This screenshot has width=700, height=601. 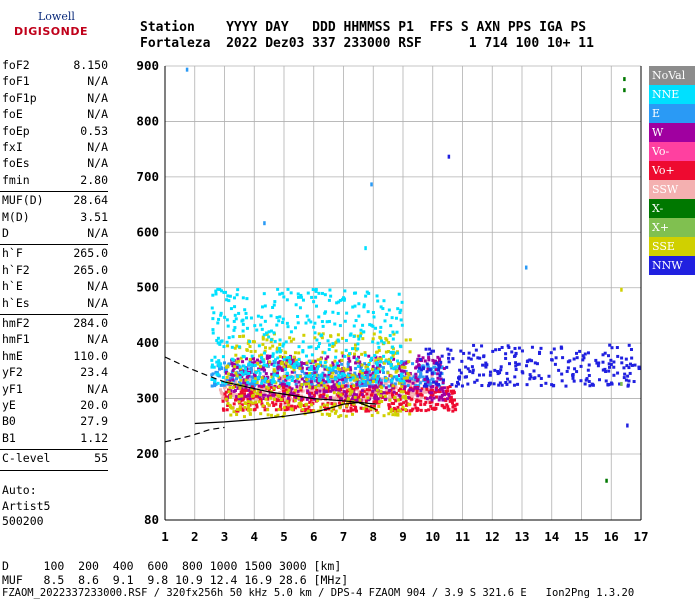 I want to click on legend-item: Vo+, so click(x=672, y=170).